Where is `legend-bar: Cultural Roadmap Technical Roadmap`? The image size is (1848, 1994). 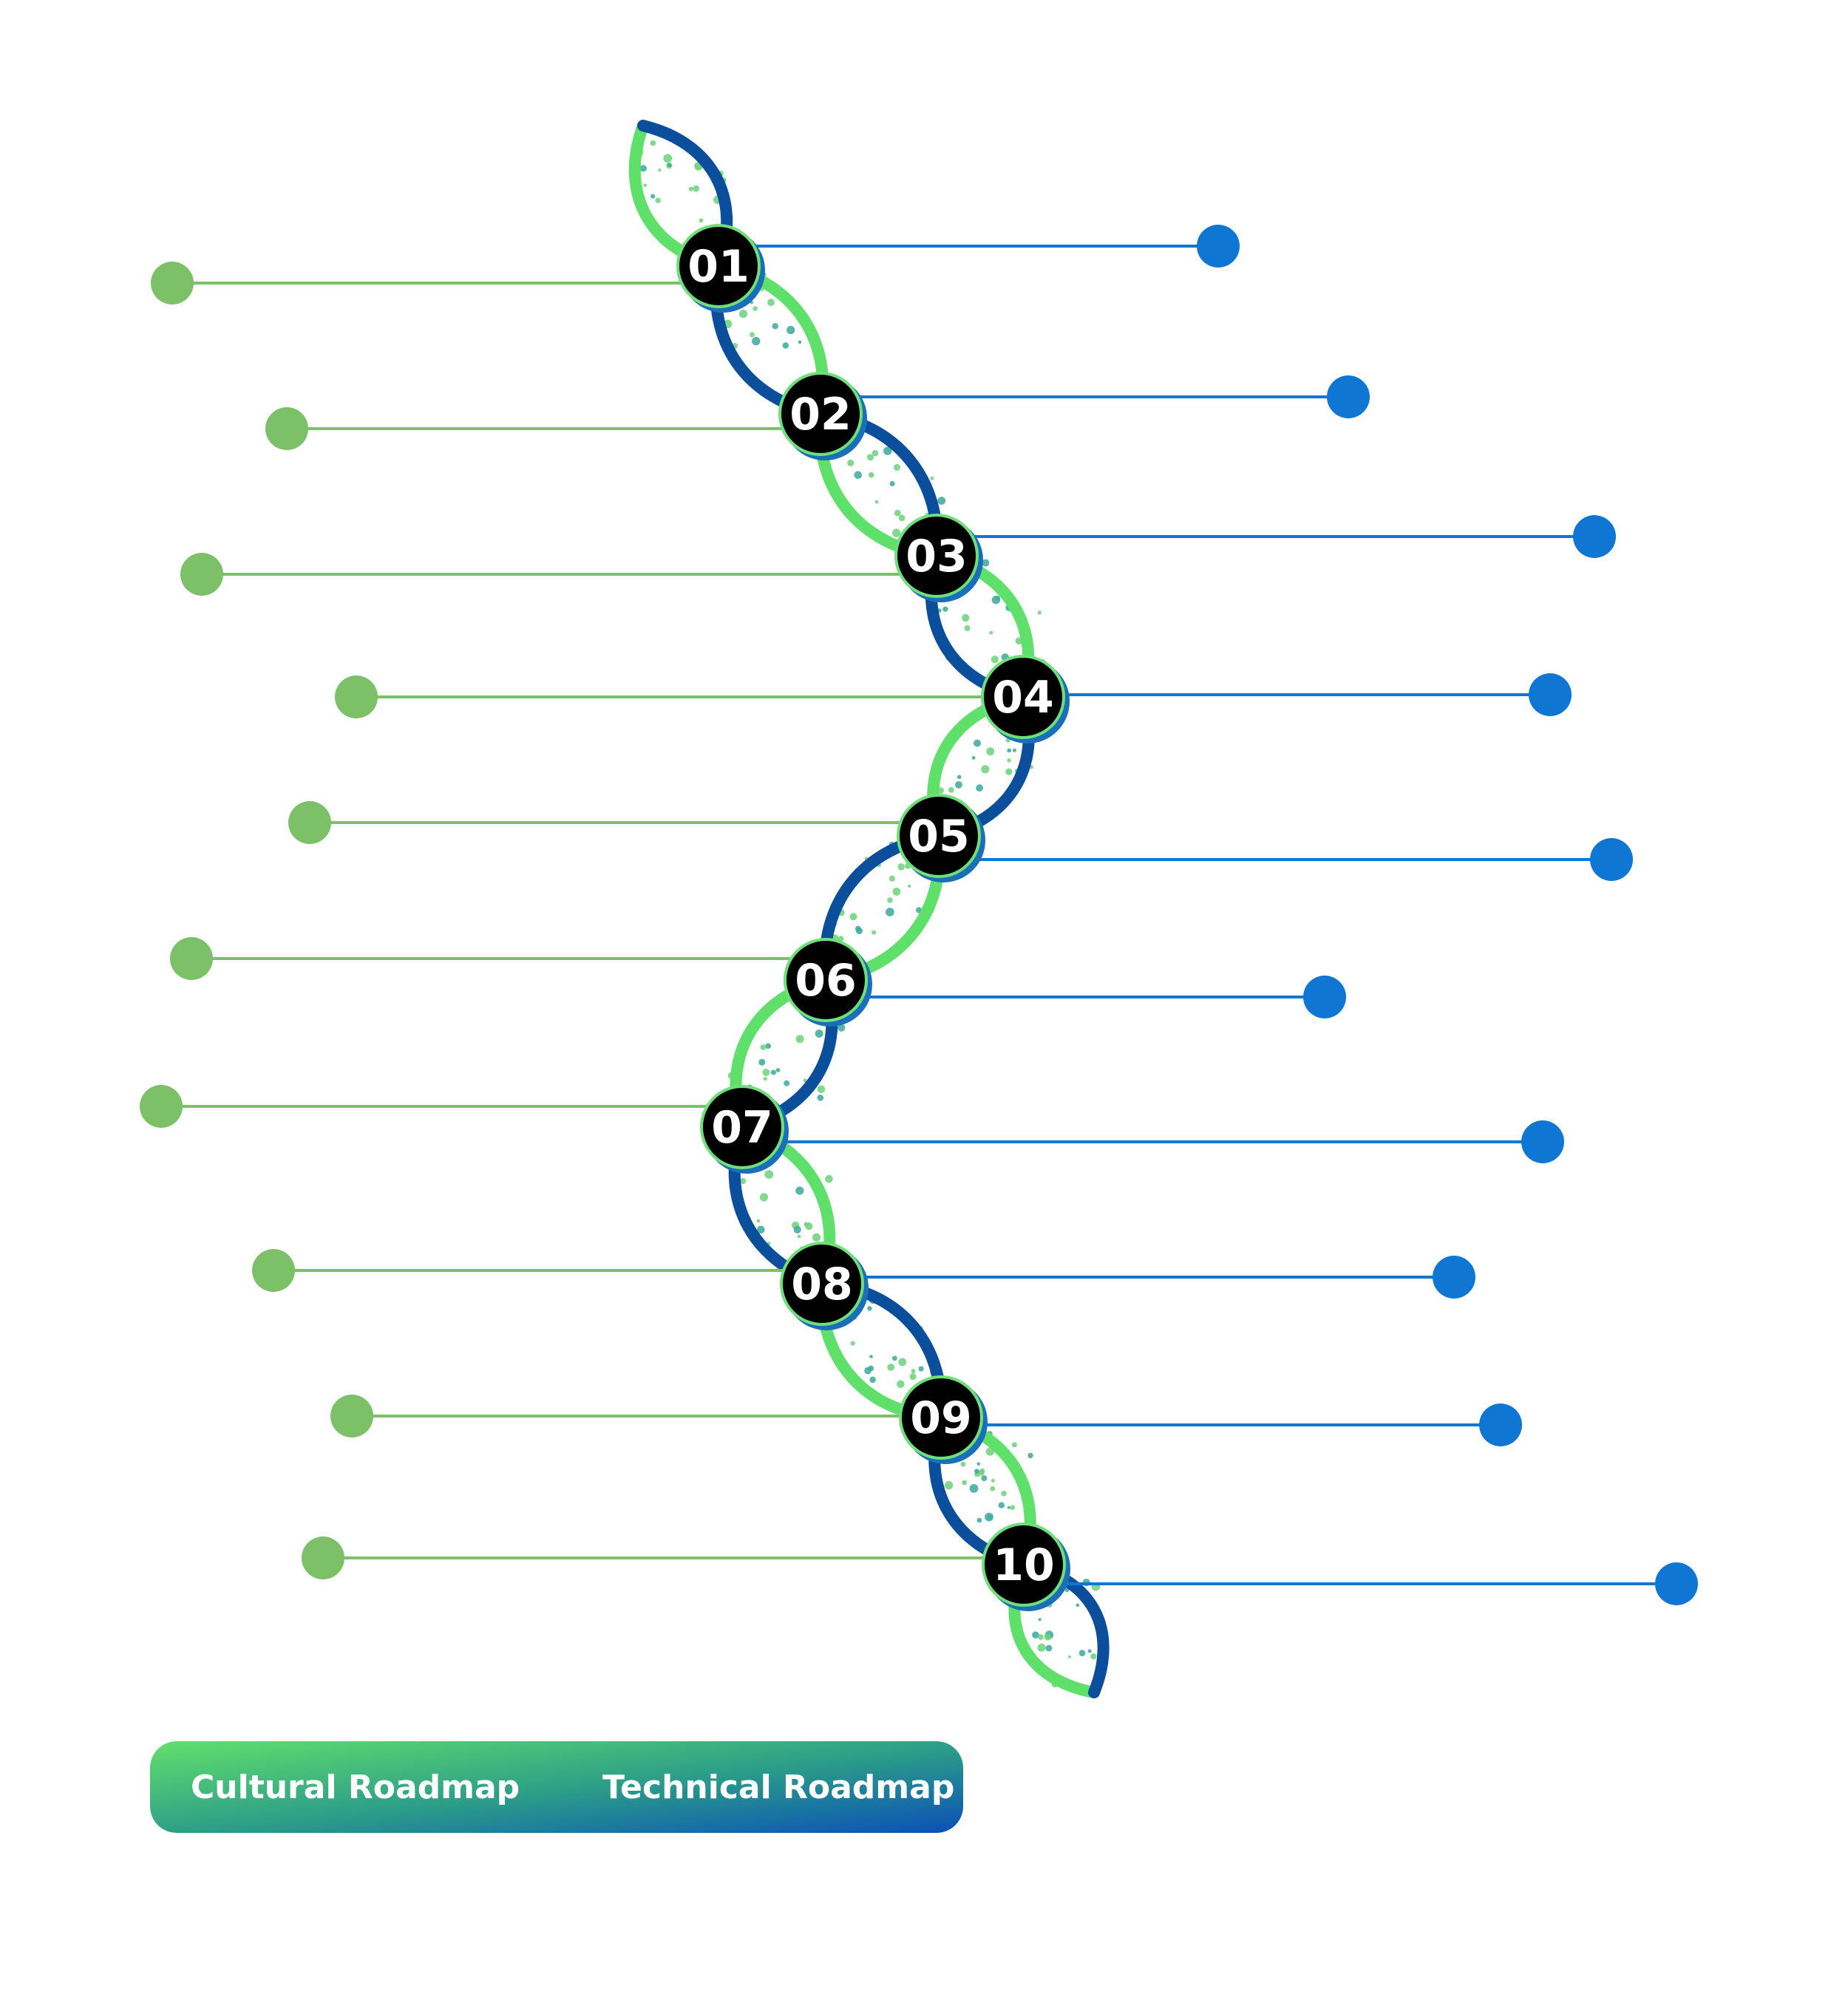 legend-bar: Cultural Roadmap Technical Roadmap is located at coordinates (556, 1787).